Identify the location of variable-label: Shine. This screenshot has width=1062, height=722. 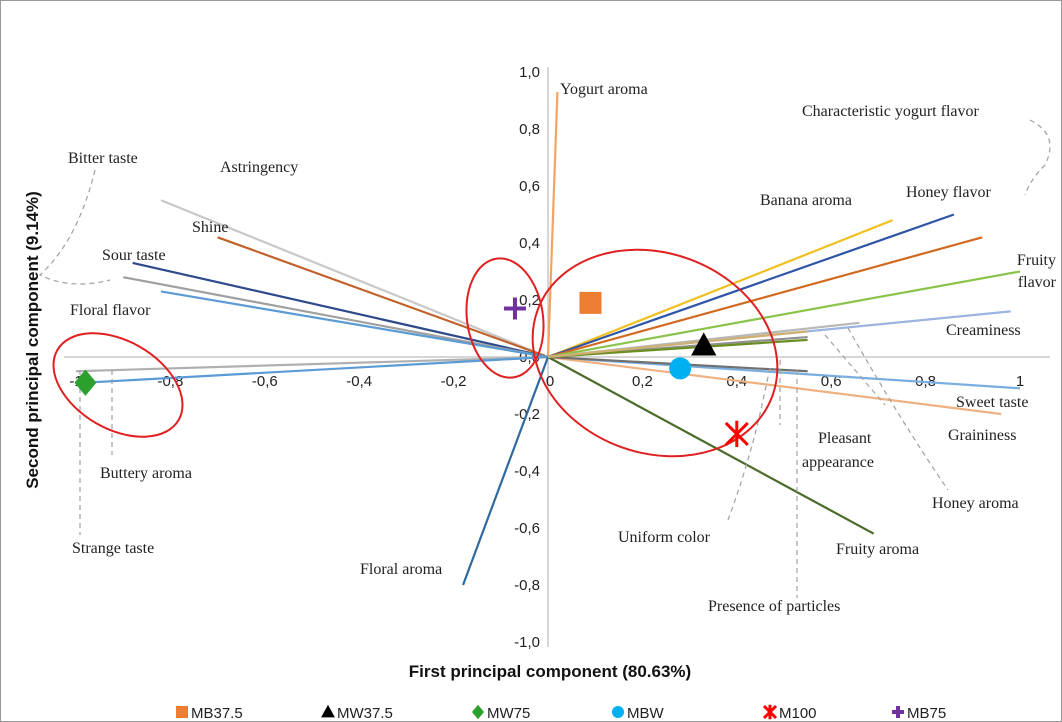
(210, 227).